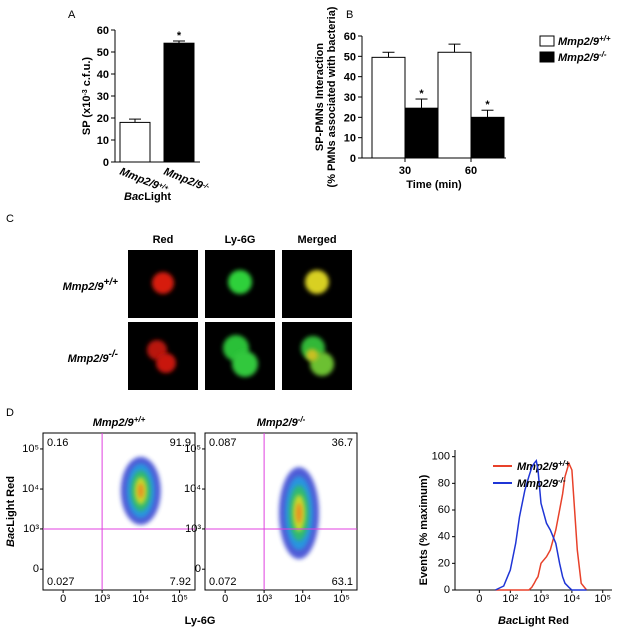 The width and height of the screenshot is (624, 636). I want to click on panel-label: A, so click(72, 15).